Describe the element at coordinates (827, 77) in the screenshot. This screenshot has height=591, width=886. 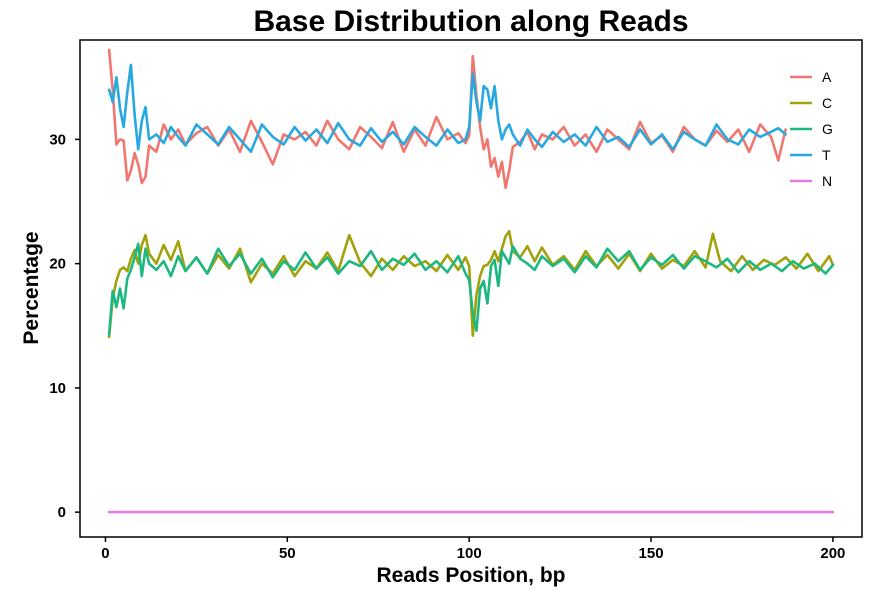
I see `legend-label-a: A` at that location.